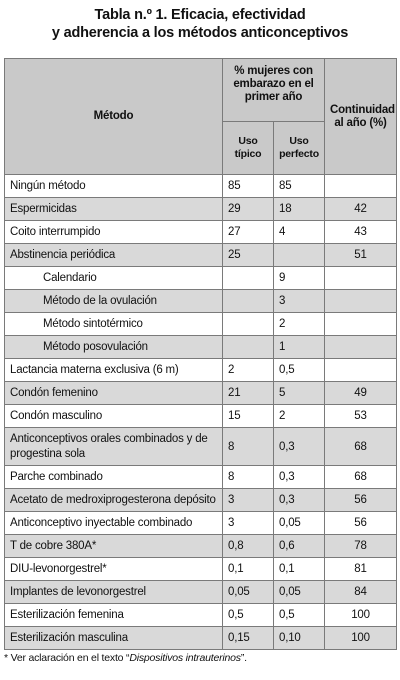 This screenshot has width=400, height=680. What do you see at coordinates (299, 546) in the screenshot?
I see `perfect-use-cell: 0,6` at bounding box center [299, 546].